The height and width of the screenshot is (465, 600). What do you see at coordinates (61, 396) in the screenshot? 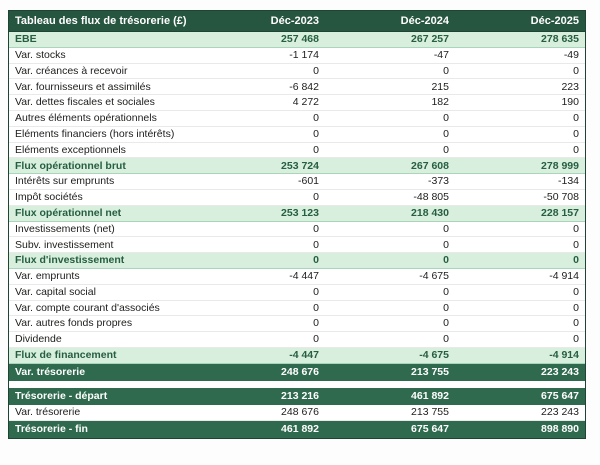
I see `row-label: Trésorerie - départ` at bounding box center [61, 396].